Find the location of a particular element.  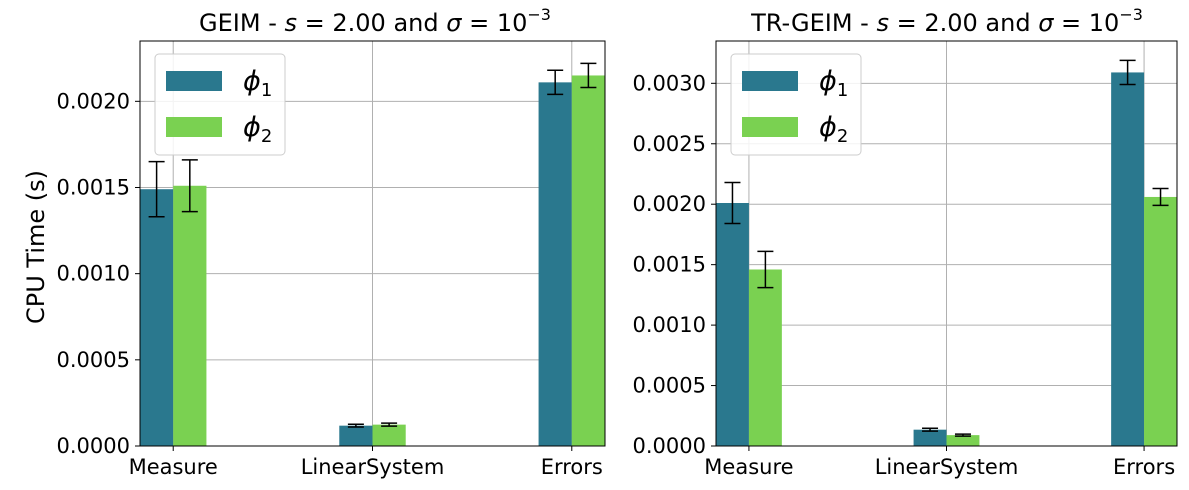

chart-title: GEIM - s = 2.00 and σ = 10−3 is located at coordinates (375, 21).